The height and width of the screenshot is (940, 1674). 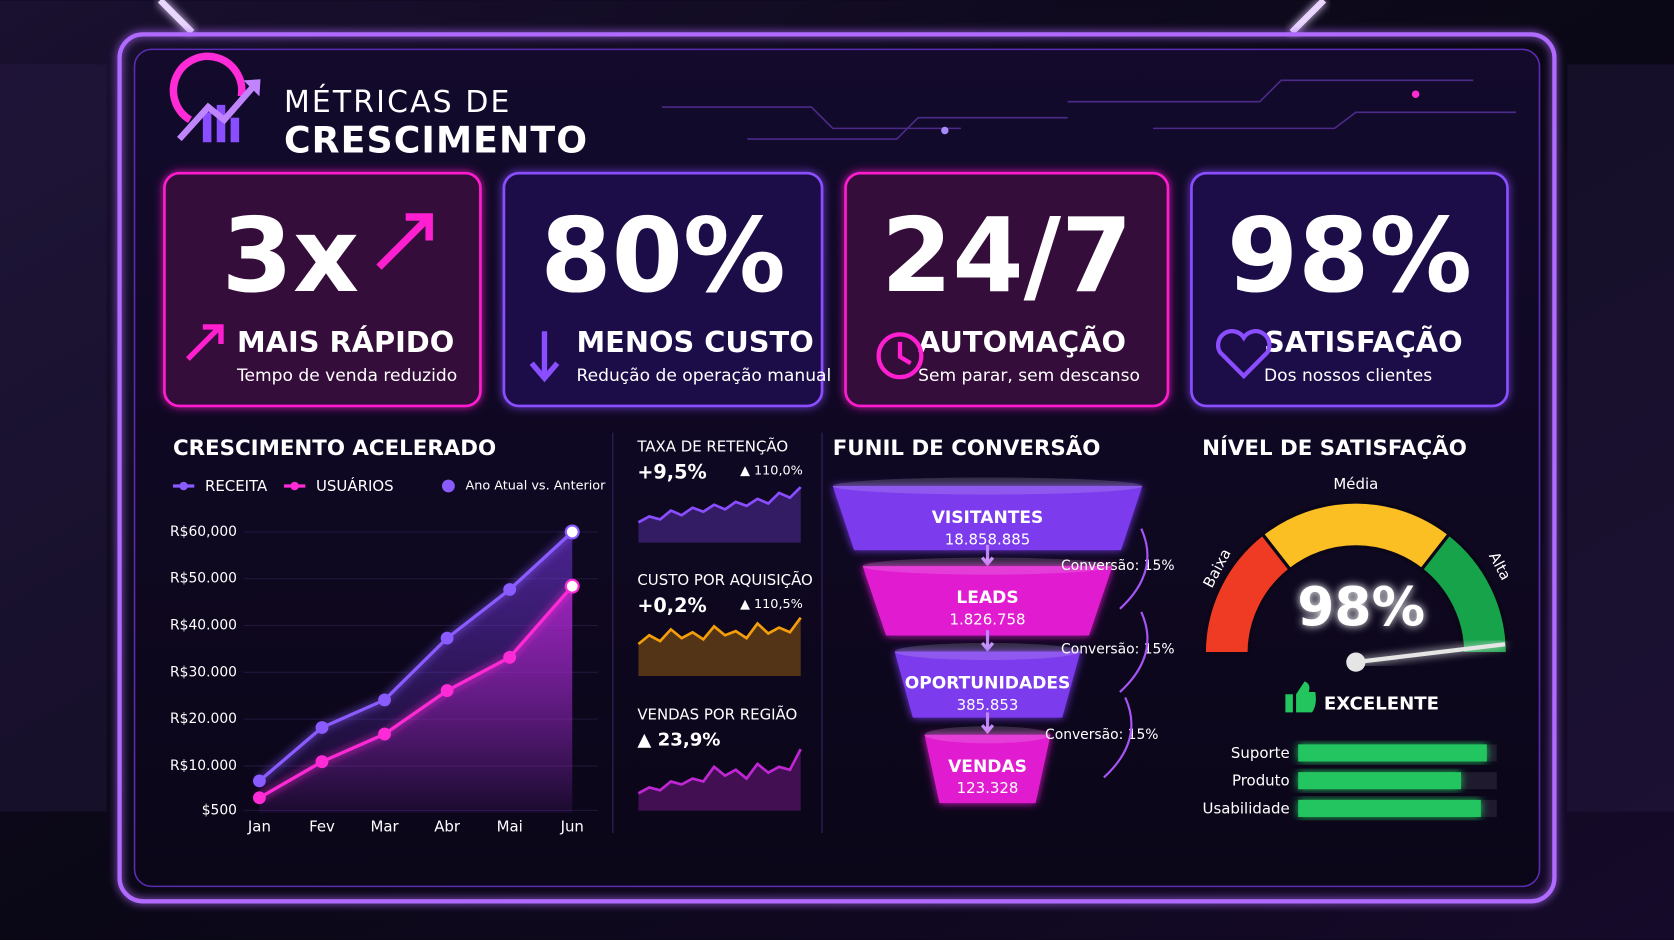 What do you see at coordinates (322, 827) in the screenshot?
I see `x-tick-label: Fev` at bounding box center [322, 827].